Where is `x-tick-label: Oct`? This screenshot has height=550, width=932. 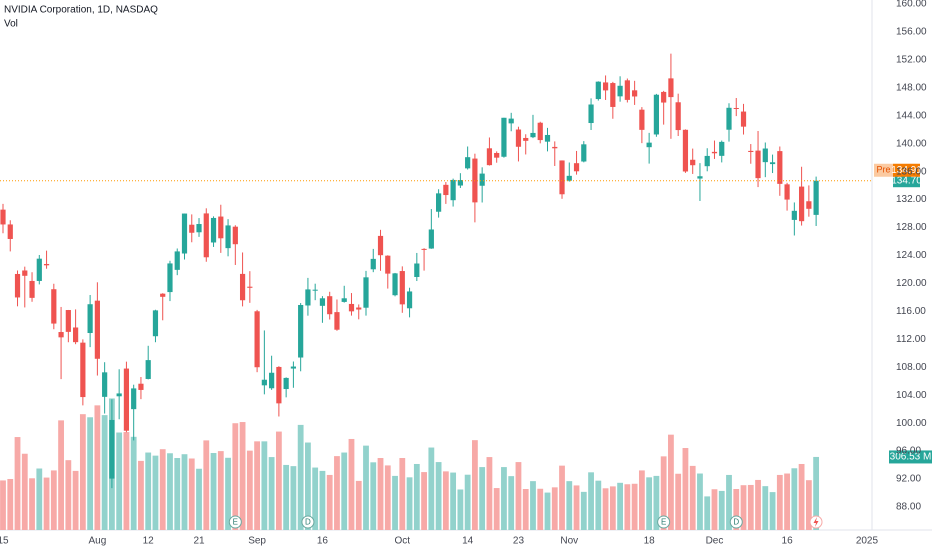
x-tick-label: Oct is located at coordinates (403, 541).